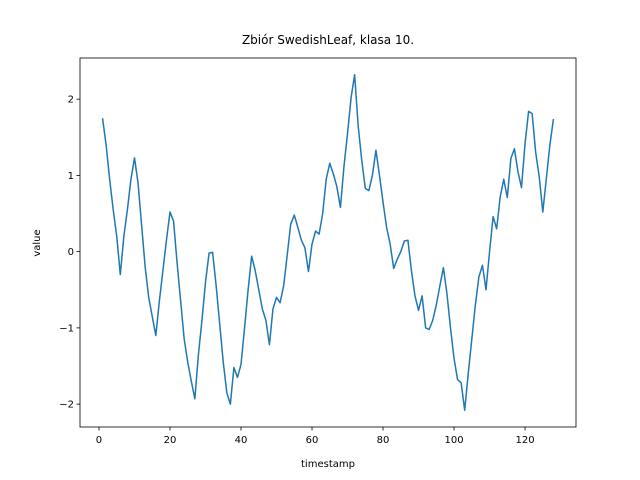  Describe the element at coordinates (241, 440) in the screenshot. I see `x-tick-label: 40` at that location.